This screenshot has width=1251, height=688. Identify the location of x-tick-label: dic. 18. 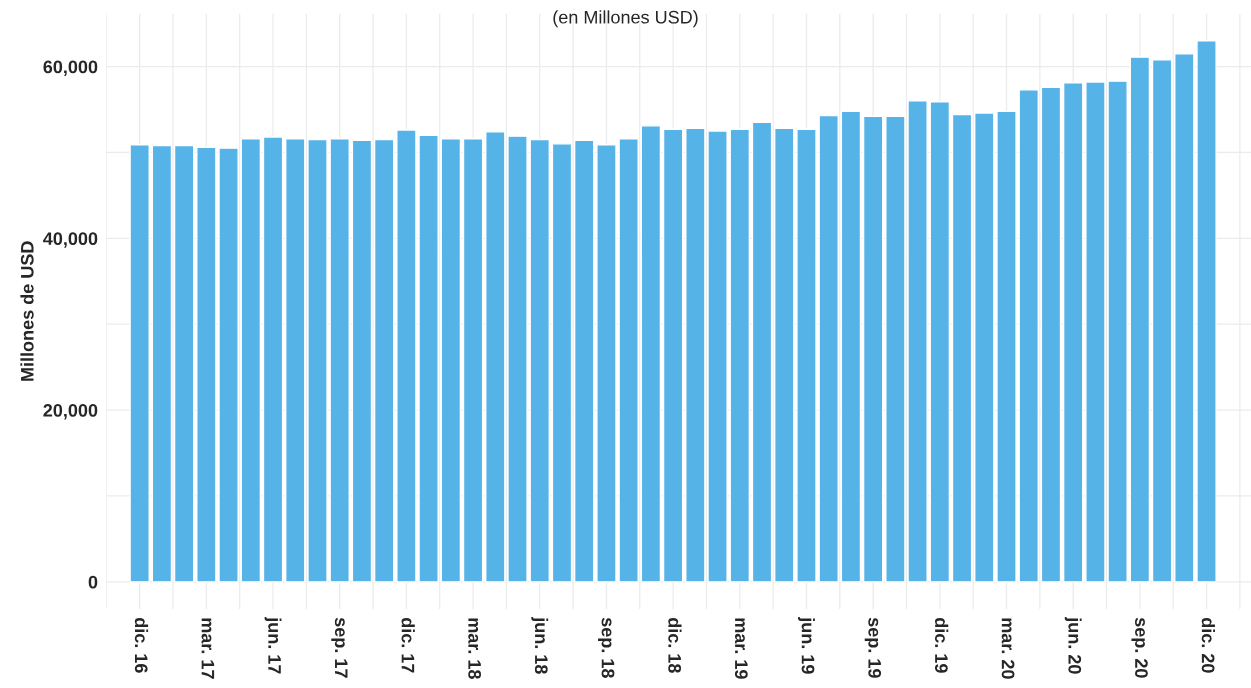
(675, 645).